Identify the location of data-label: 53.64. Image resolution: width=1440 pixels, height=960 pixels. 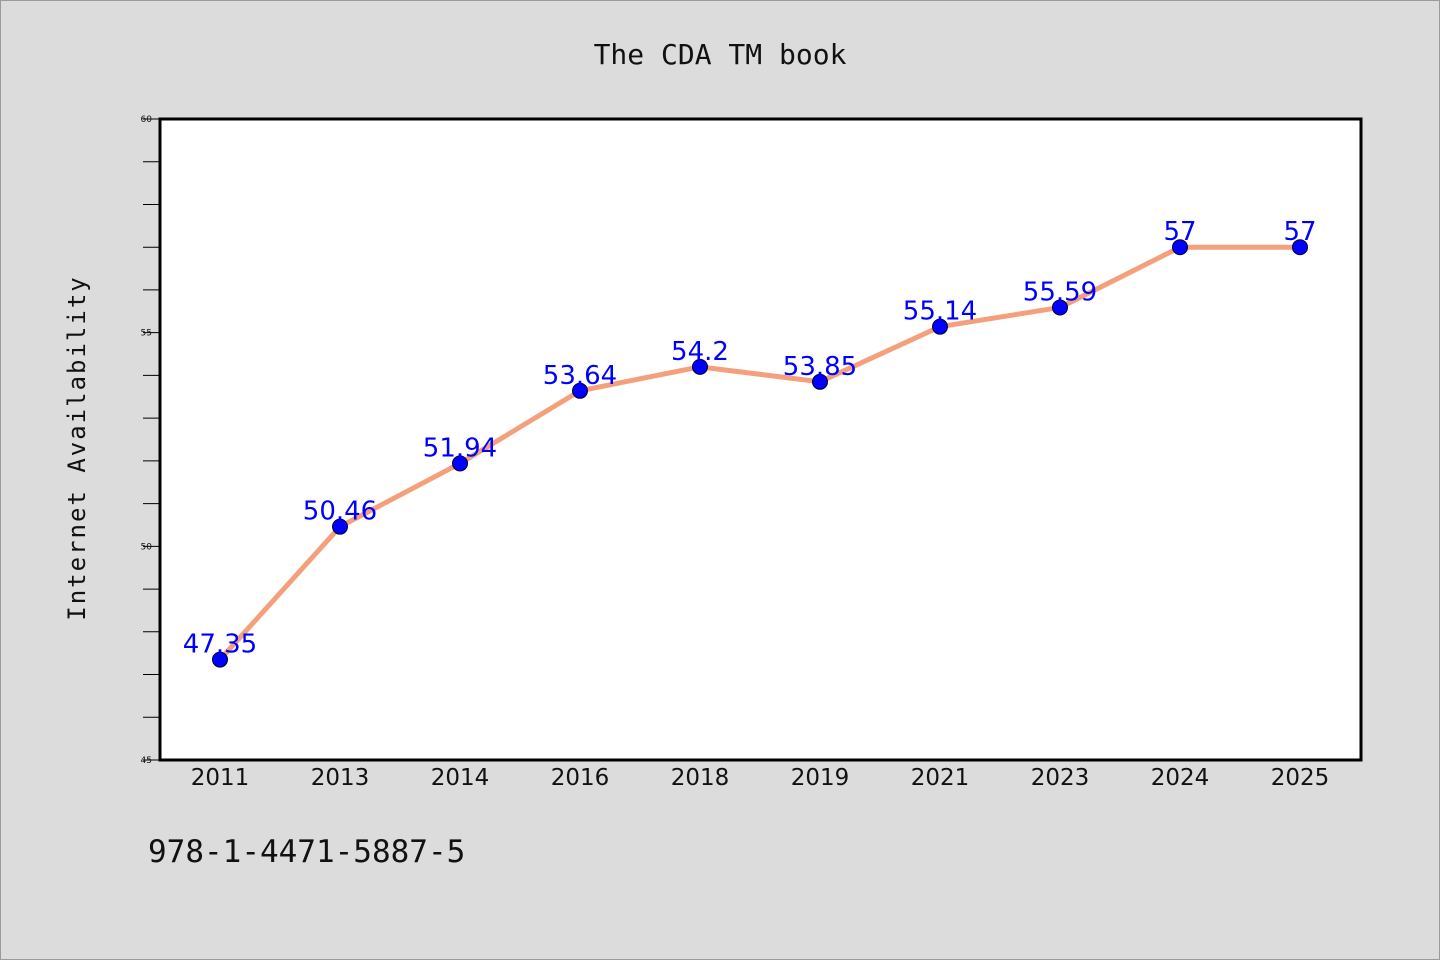
(580, 376).